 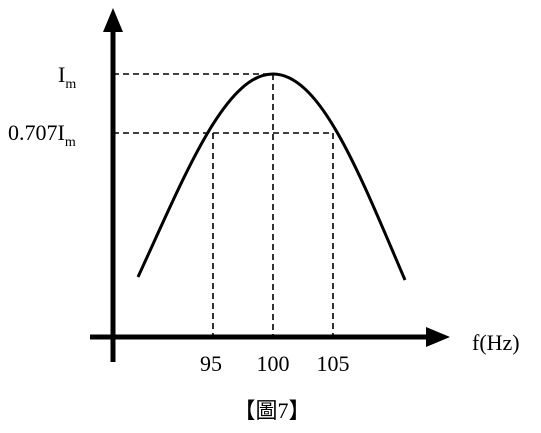 I want to click on x-label: 105, so click(x=333, y=363).